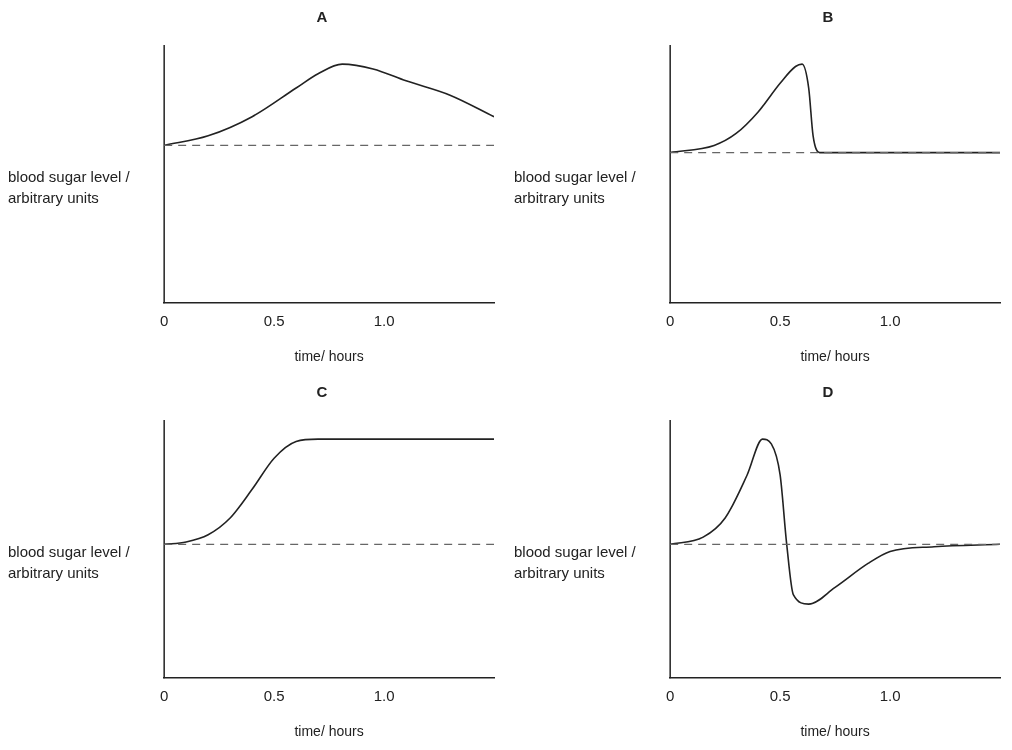 Image resolution: width=1012 pixels, height=750 pixels. Describe the element at coordinates (828, 392) in the screenshot. I see `chart-title: D` at that location.